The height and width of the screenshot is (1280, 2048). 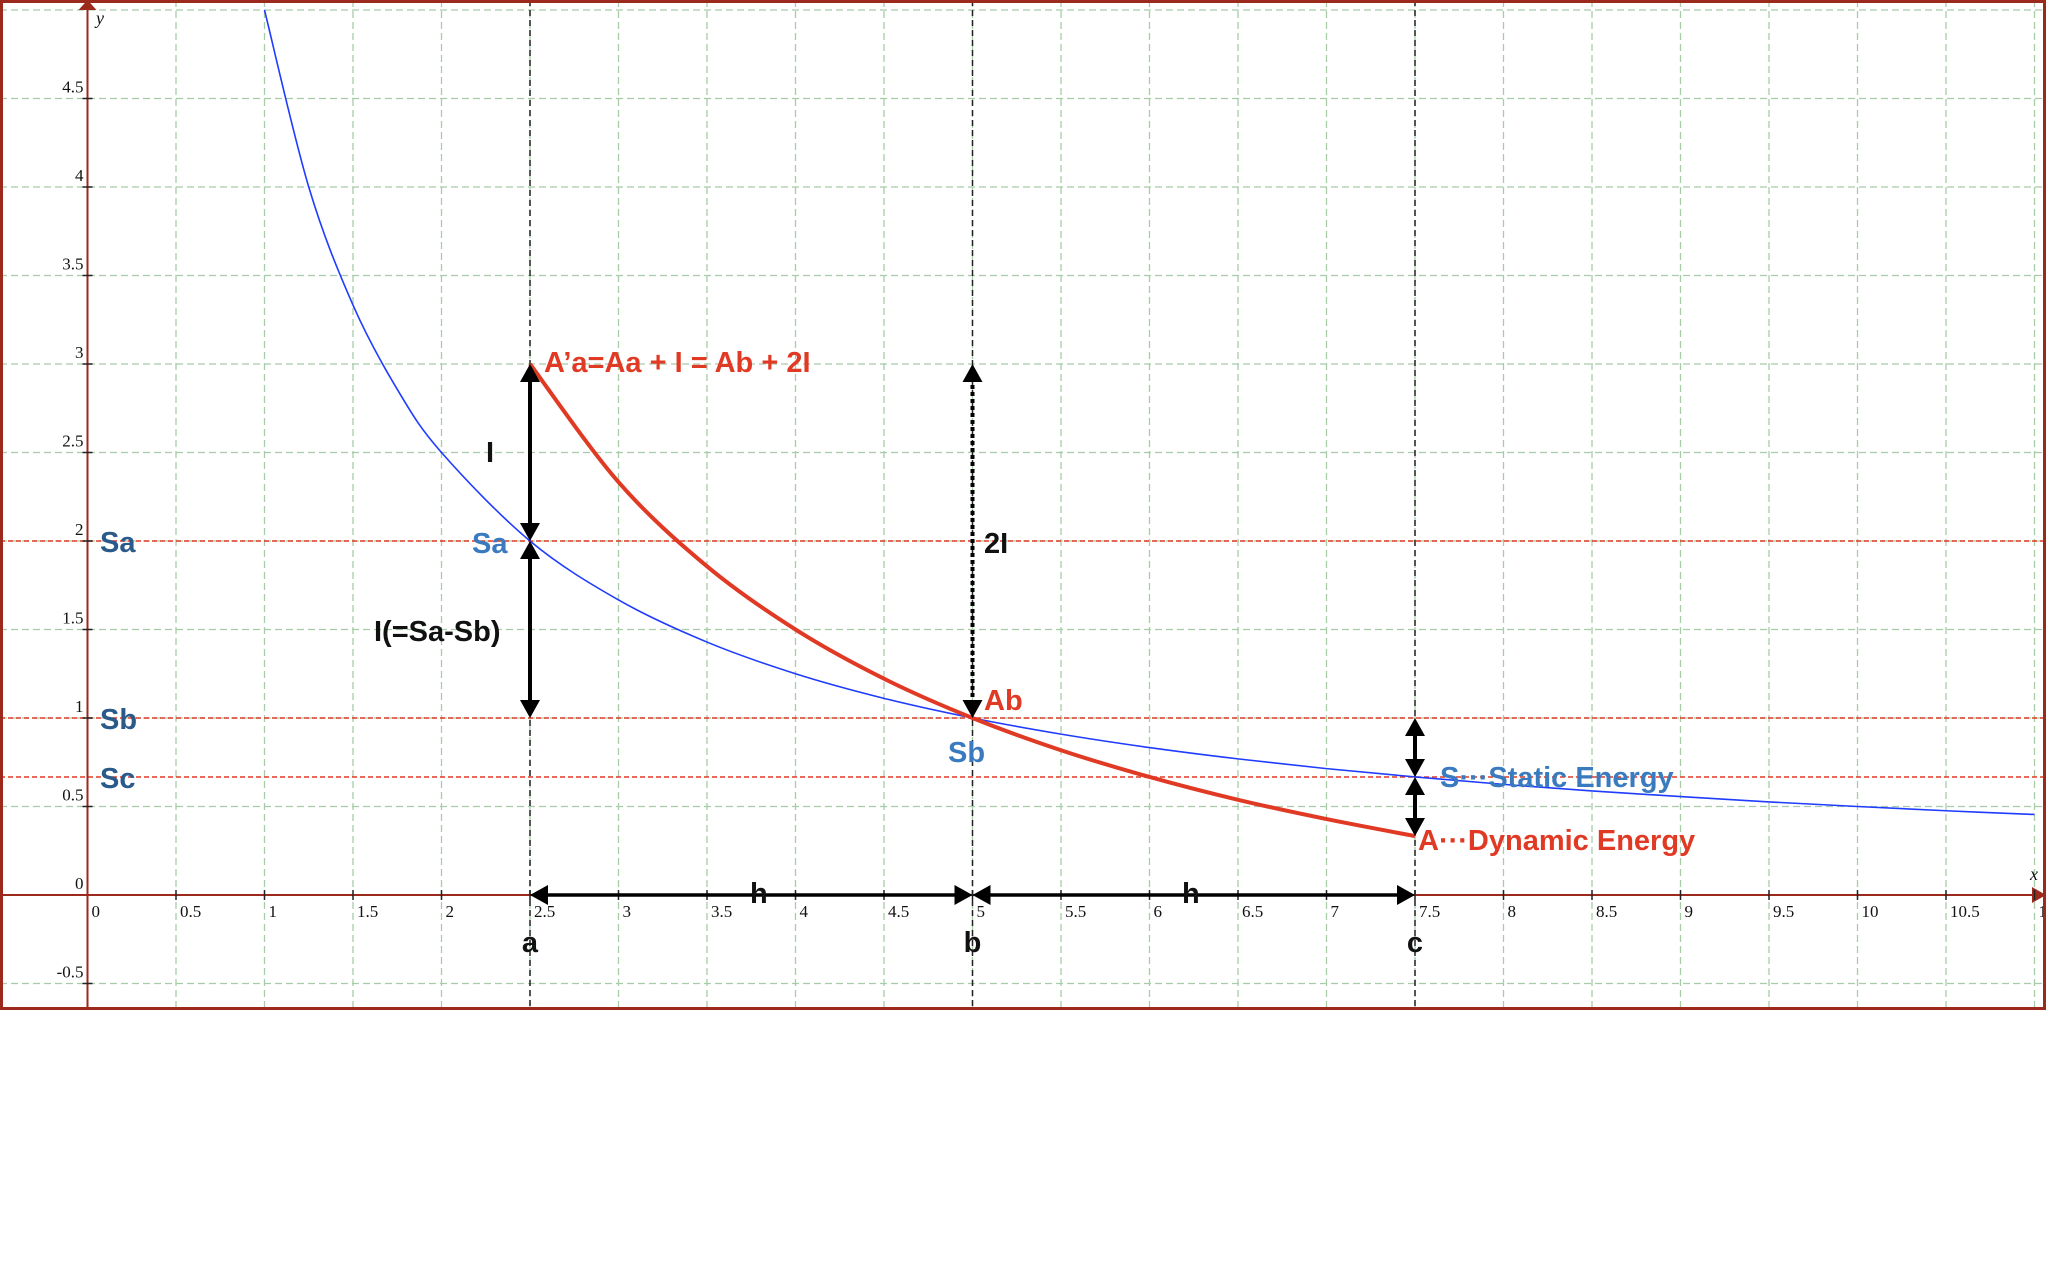 What do you see at coordinates (273, 911) in the screenshot?
I see `x-tick-label: 1` at bounding box center [273, 911].